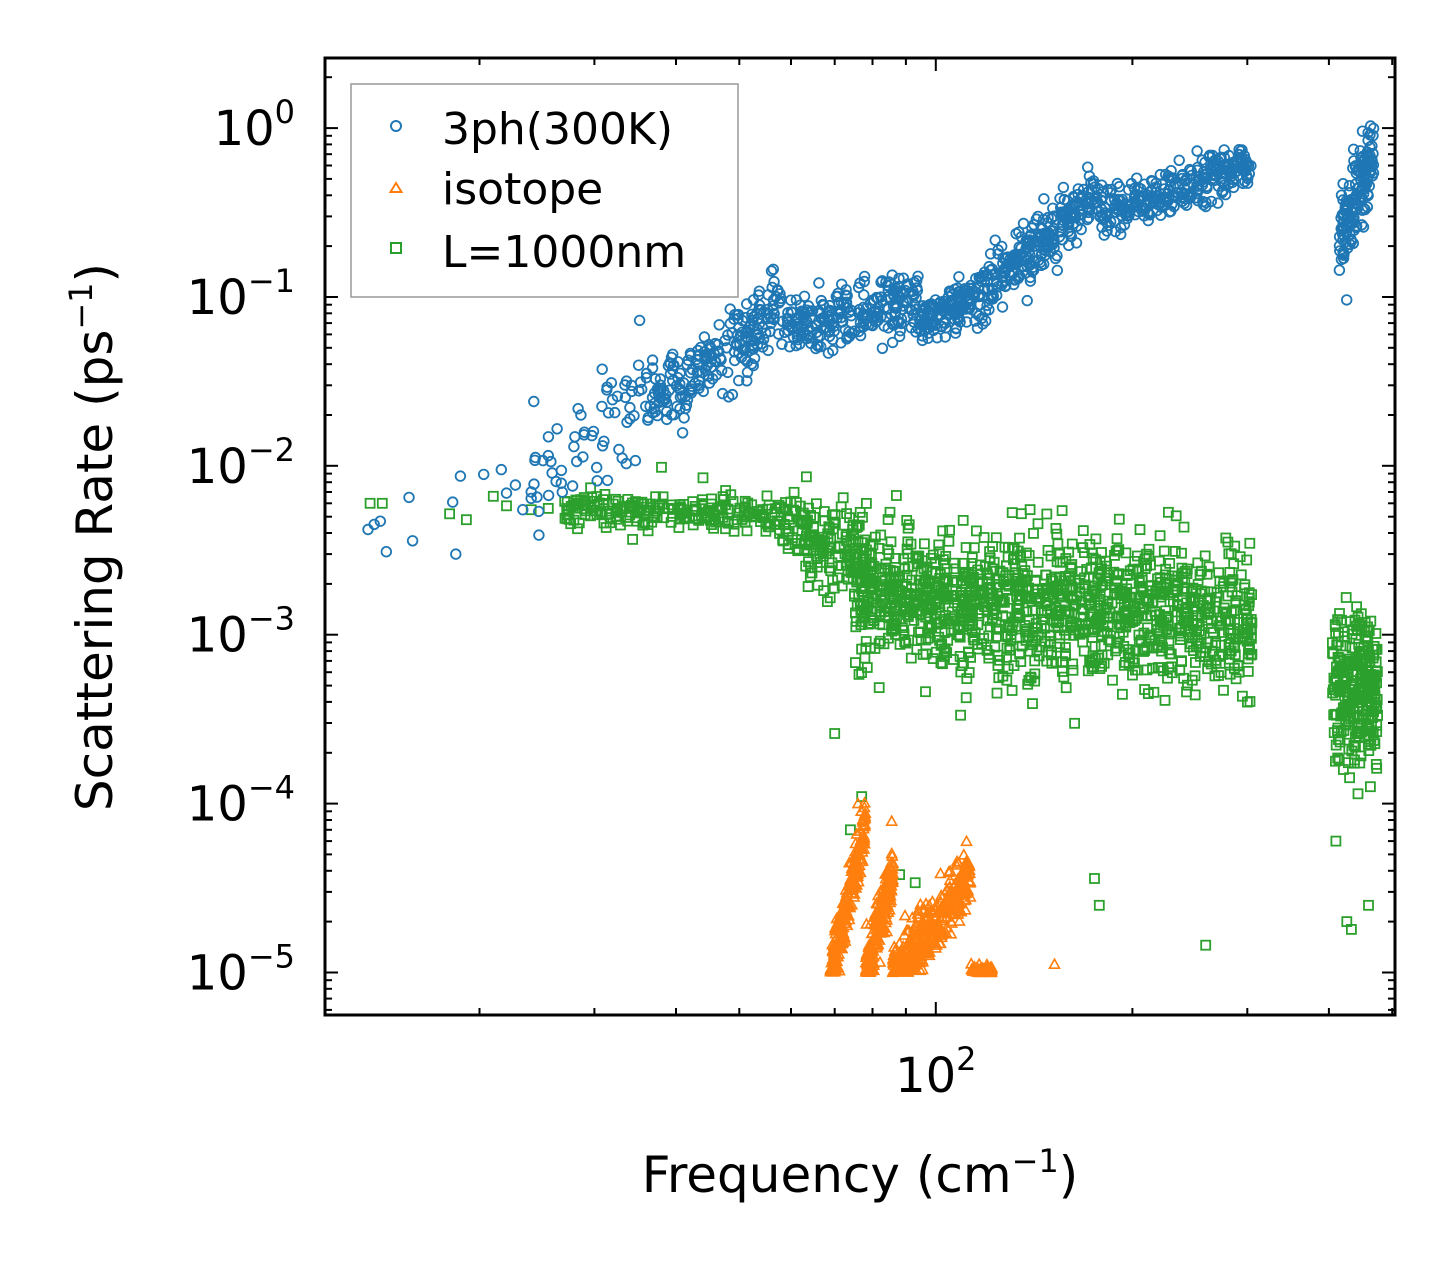  I want to click on y-tick-label-exp: −5, so click(271, 957).